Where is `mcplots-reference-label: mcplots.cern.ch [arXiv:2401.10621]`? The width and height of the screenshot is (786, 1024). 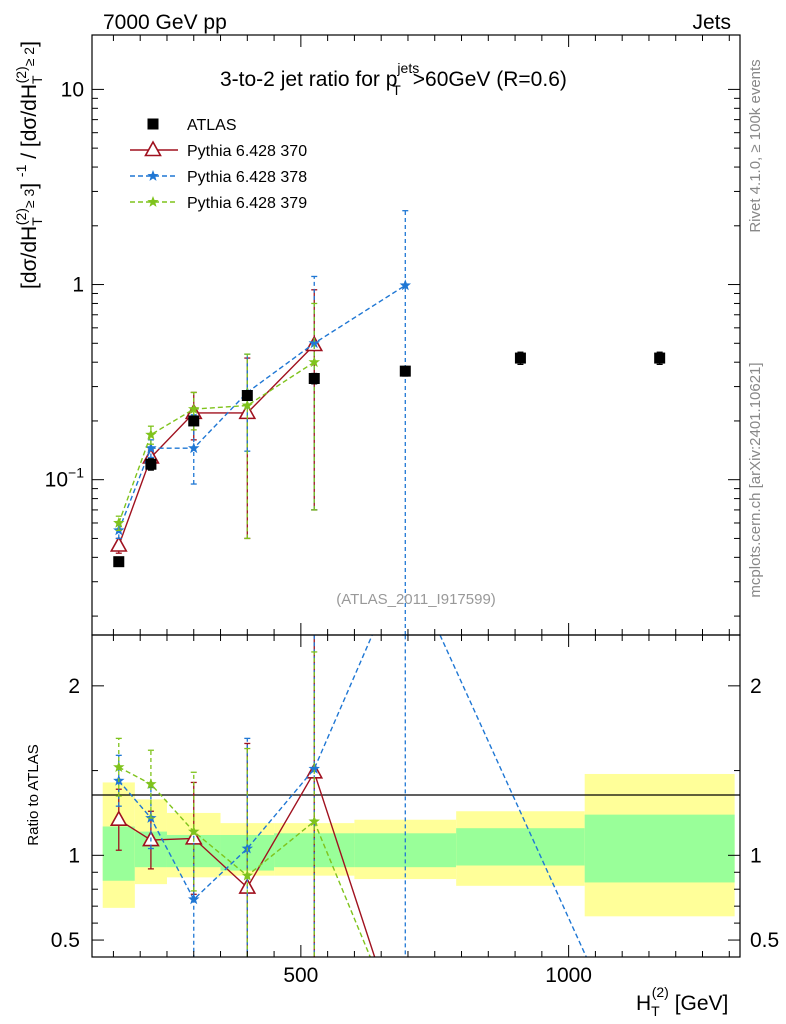 mcplots-reference-label: mcplots.cern.ch [arXiv:2401.10621] is located at coordinates (755, 479).